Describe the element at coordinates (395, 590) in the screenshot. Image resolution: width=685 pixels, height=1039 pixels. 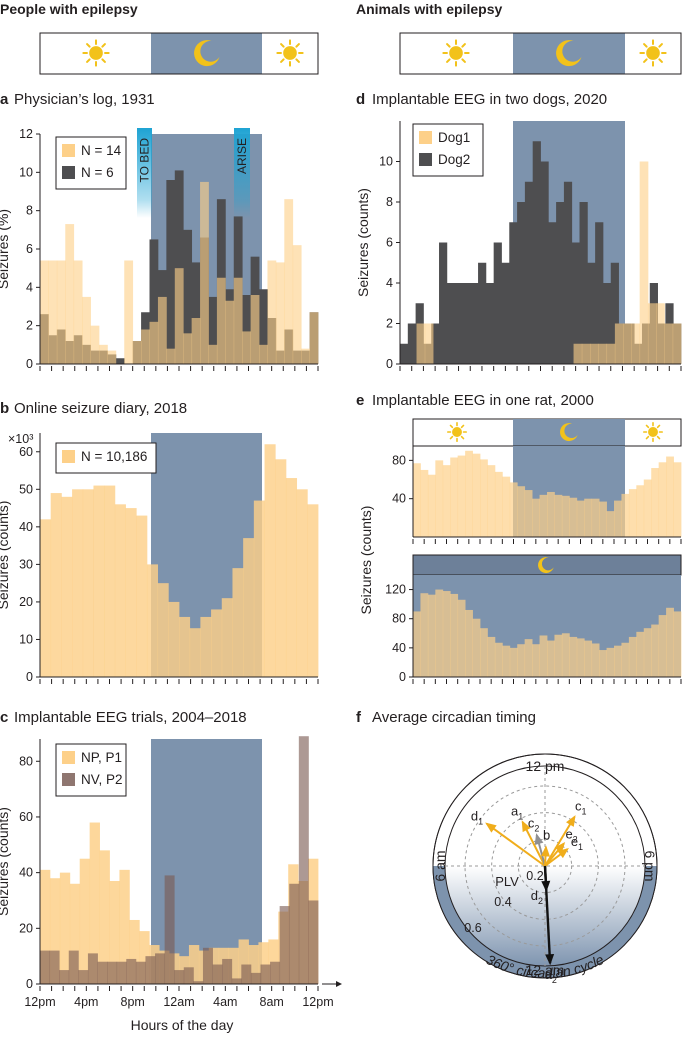
I see `y-tick-label: 120` at that location.